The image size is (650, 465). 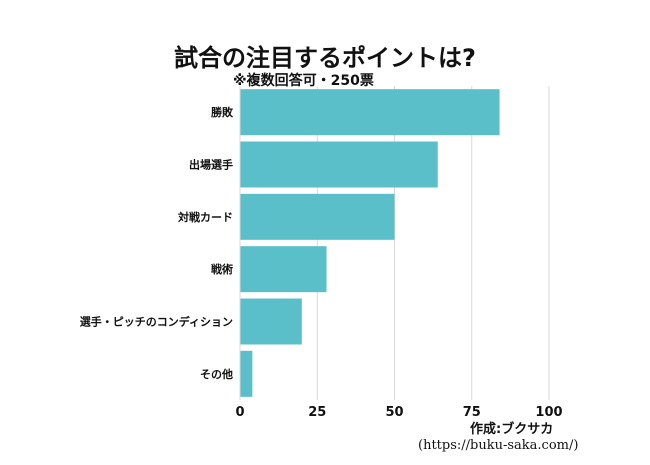 What do you see at coordinates (512, 429) in the screenshot?
I see `credit-author: 作成:ブクサカ` at bounding box center [512, 429].